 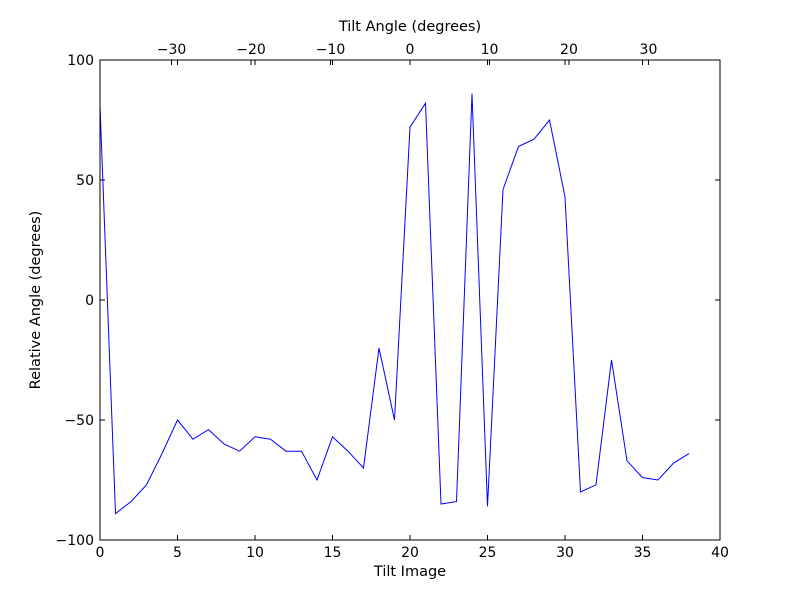 What do you see at coordinates (79, 421) in the screenshot?
I see `y-tick-label: −50` at bounding box center [79, 421].